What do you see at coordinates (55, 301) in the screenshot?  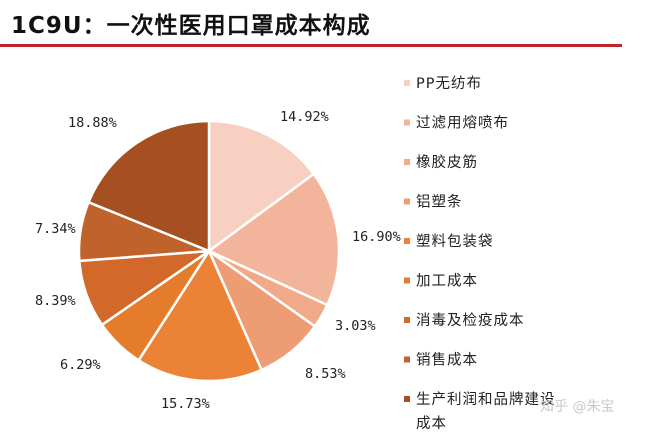 I see `slice-value-label: 8.39%` at bounding box center [55, 301].